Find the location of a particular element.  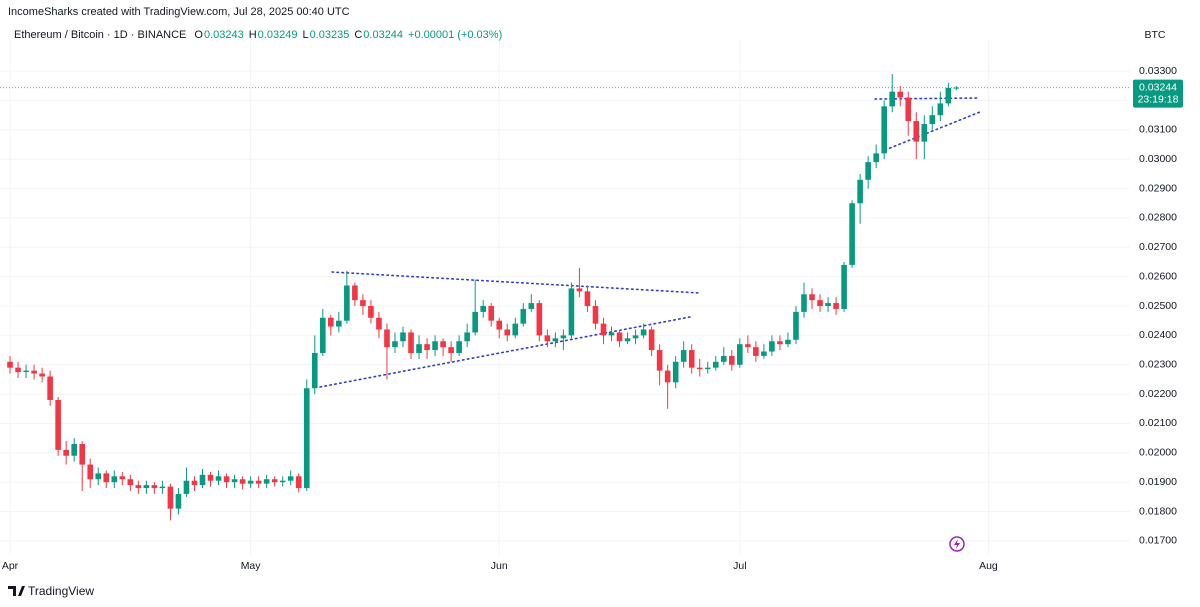

legend-key: L is located at coordinates (305, 35).